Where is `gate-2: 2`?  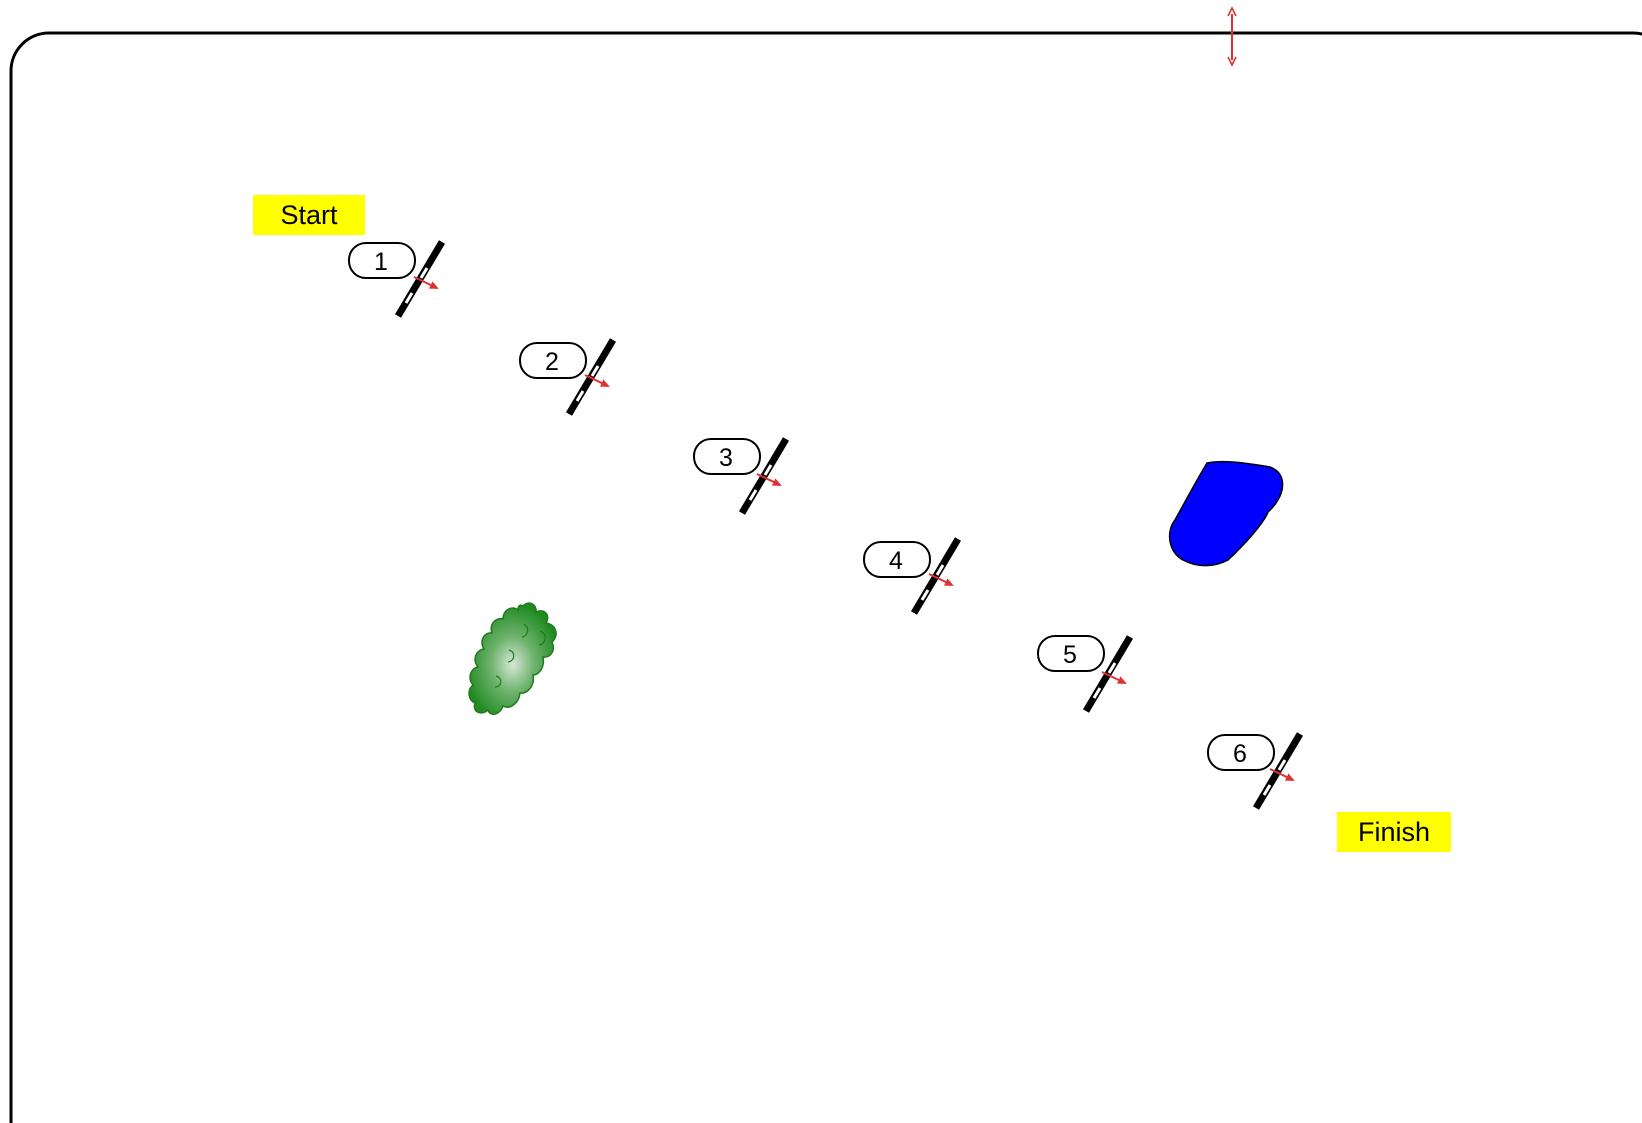
gate-2: 2 is located at coordinates (568, 377).